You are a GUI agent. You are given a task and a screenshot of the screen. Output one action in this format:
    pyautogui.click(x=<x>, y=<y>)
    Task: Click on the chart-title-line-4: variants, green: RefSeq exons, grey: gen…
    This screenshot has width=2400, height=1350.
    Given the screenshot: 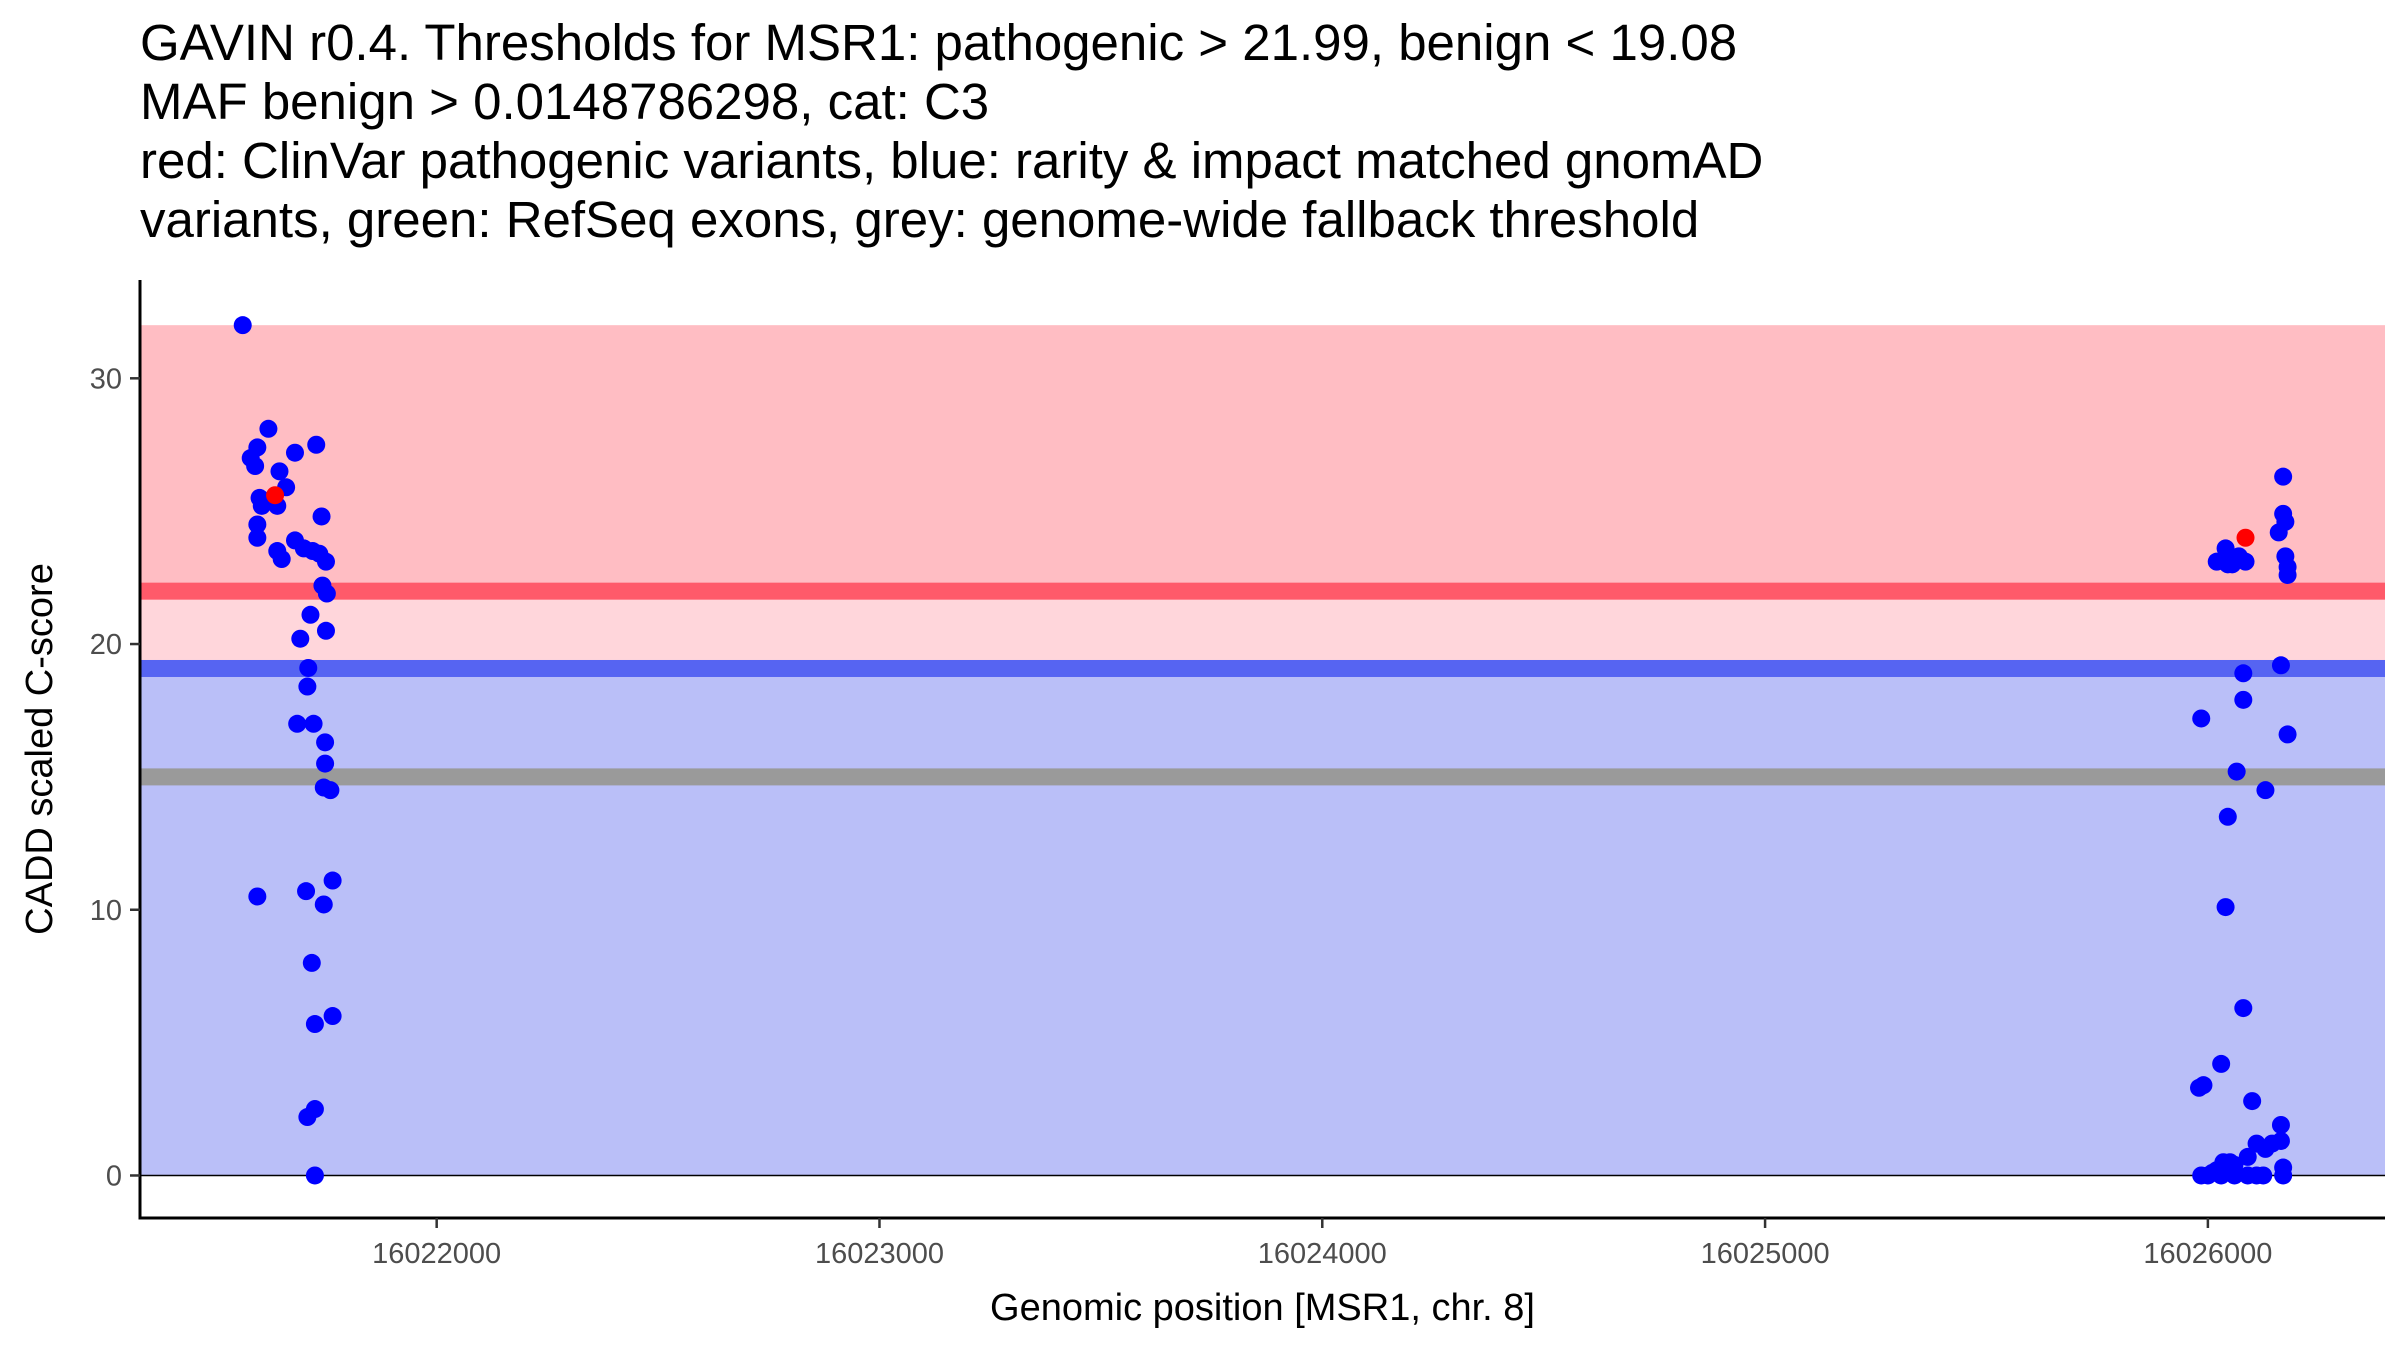 What is the action you would take?
    pyautogui.click(x=919, y=219)
    